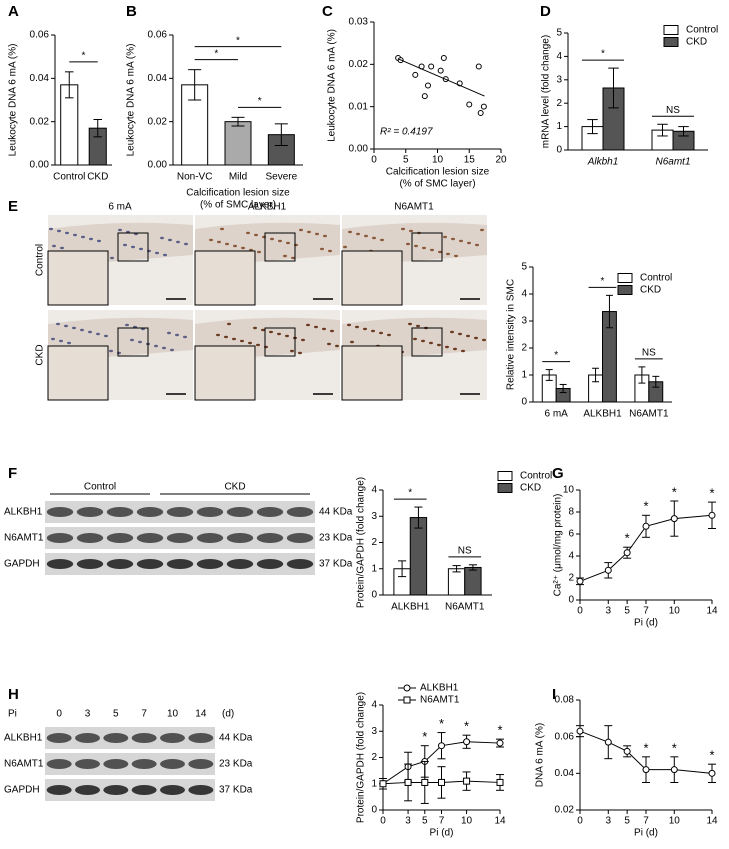 The height and width of the screenshot is (849, 729). What do you see at coordinates (646, 821) in the screenshot?
I see `x-tick-label: 7` at bounding box center [646, 821].